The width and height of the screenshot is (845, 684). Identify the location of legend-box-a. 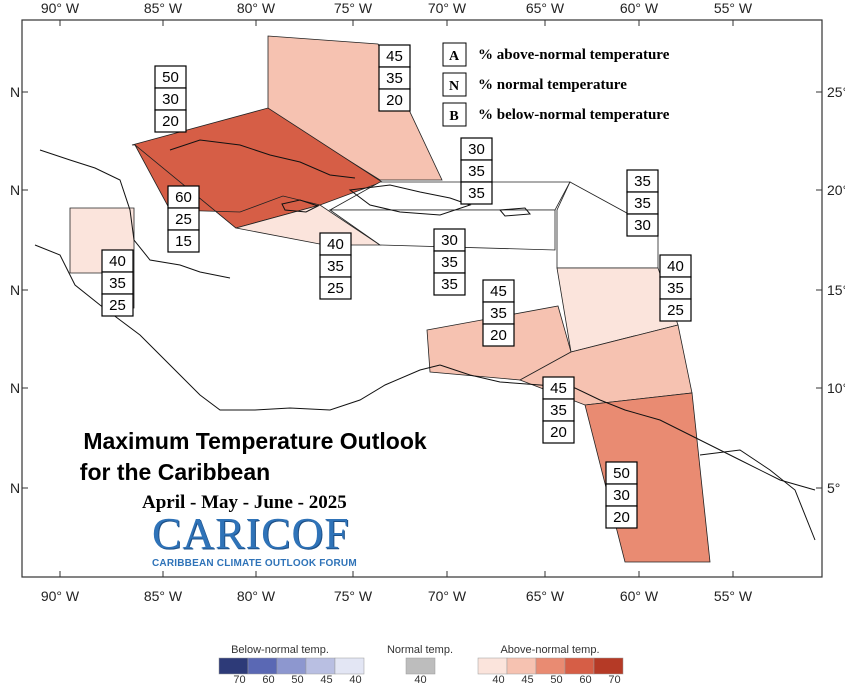
(454, 54).